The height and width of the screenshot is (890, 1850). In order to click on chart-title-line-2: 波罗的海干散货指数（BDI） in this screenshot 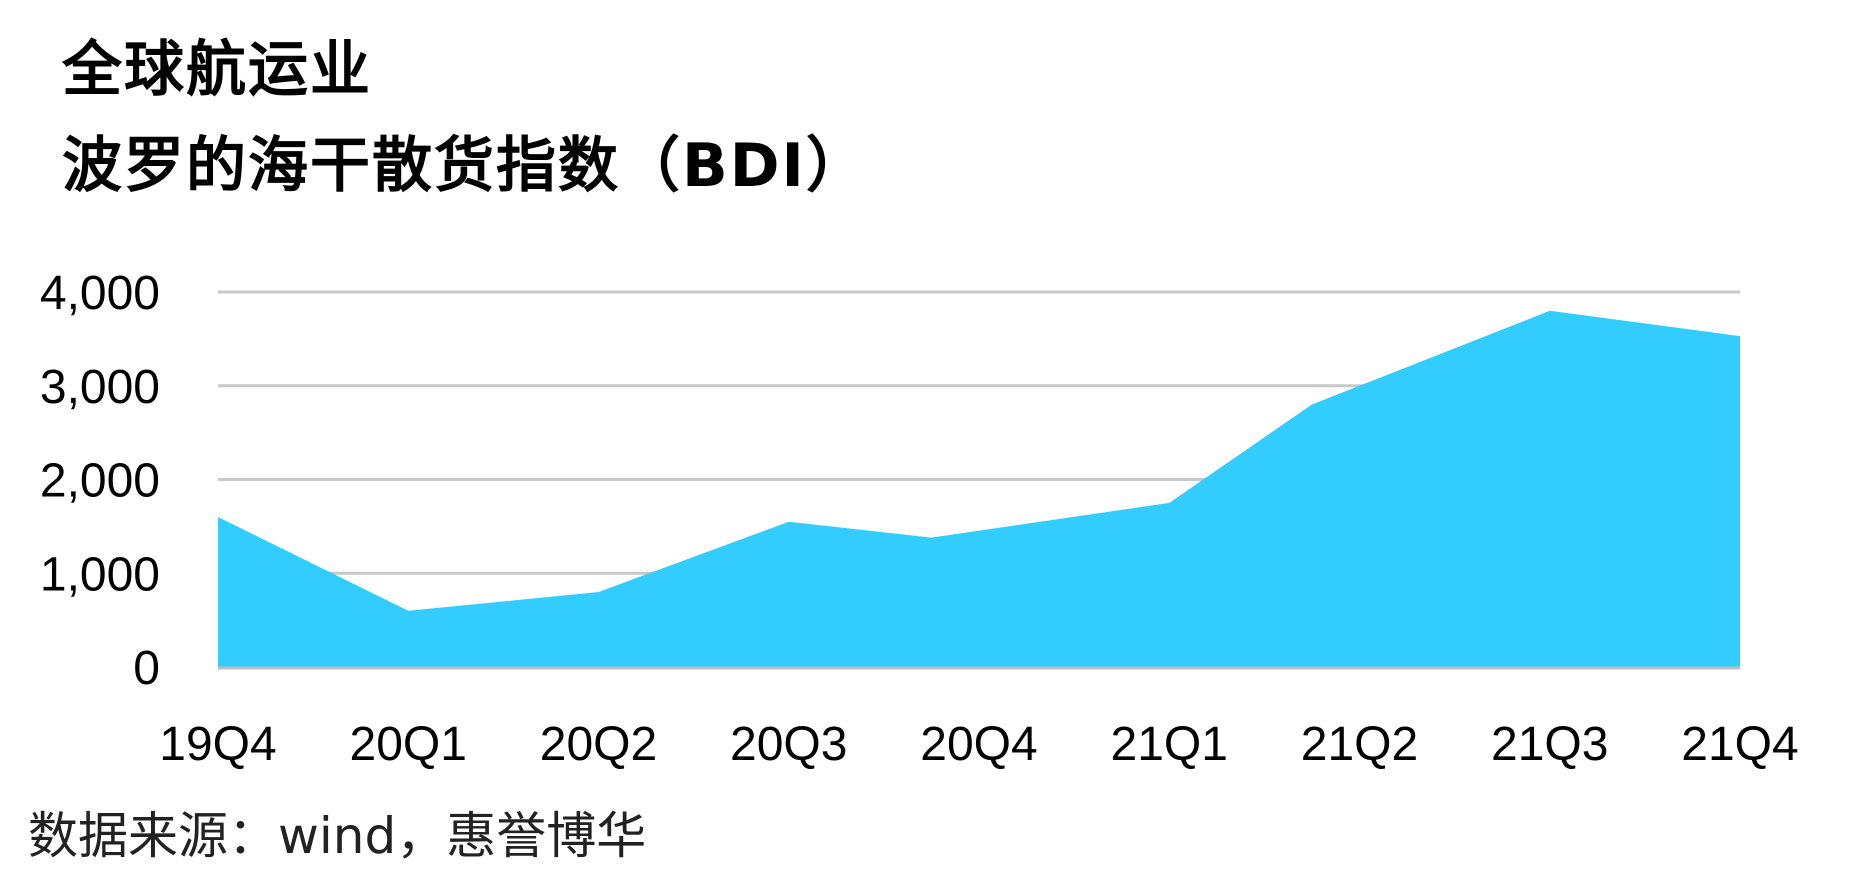, I will do `click(465, 166)`.